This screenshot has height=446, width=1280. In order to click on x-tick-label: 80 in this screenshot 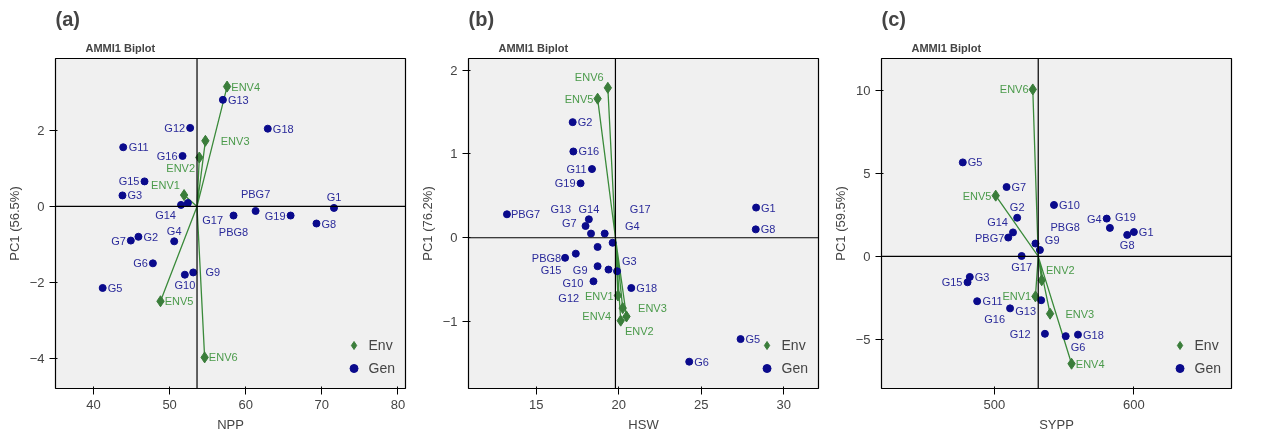, I will do `click(398, 404)`.